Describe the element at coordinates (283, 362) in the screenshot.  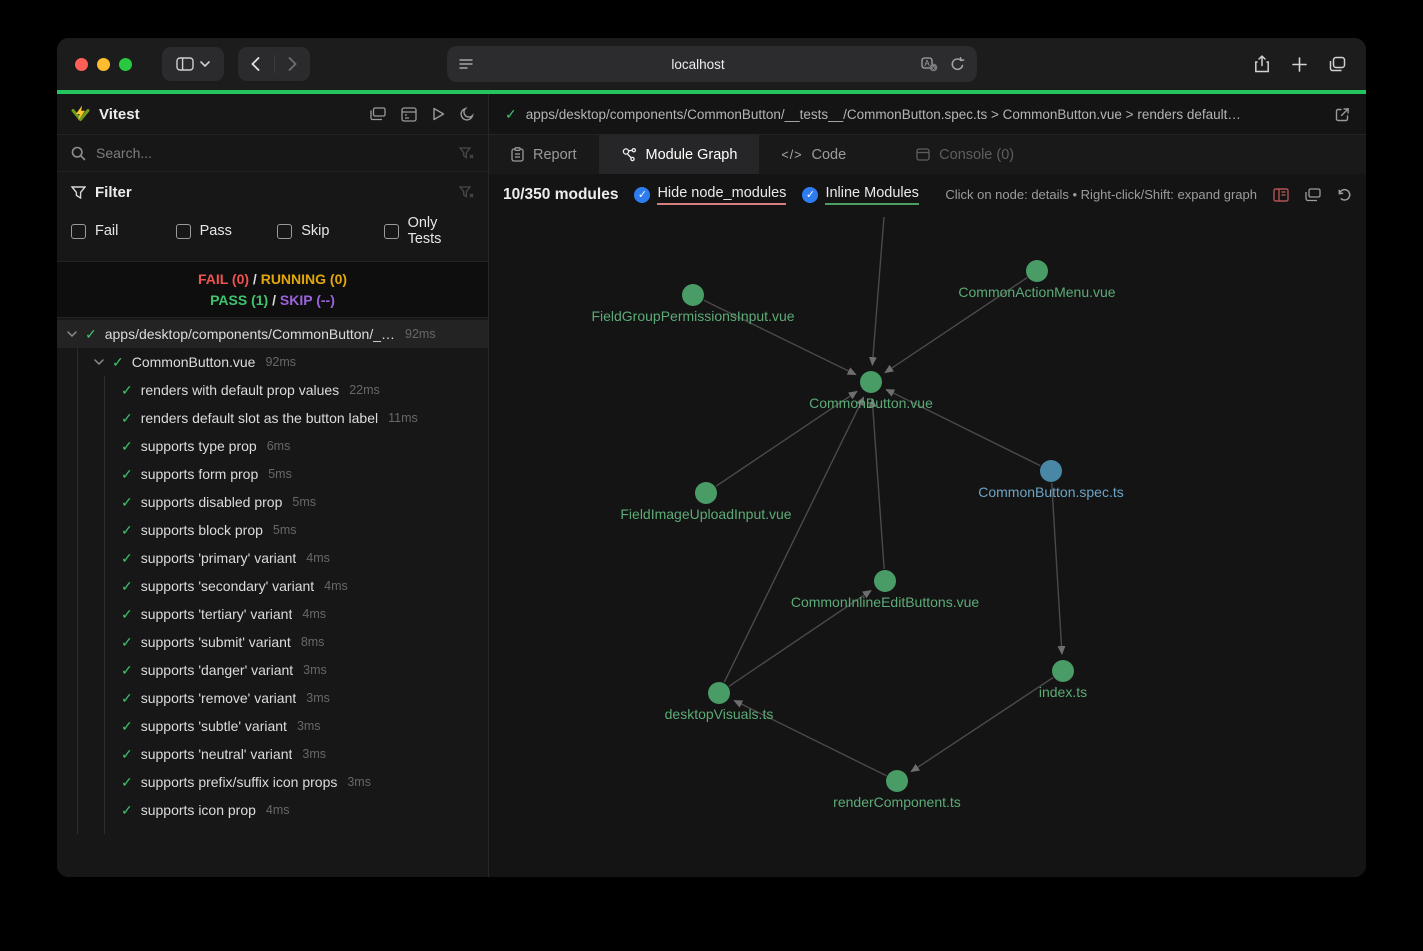
I see `test-suite-row: ✓ CommonButton.vue 92ms` at that location.